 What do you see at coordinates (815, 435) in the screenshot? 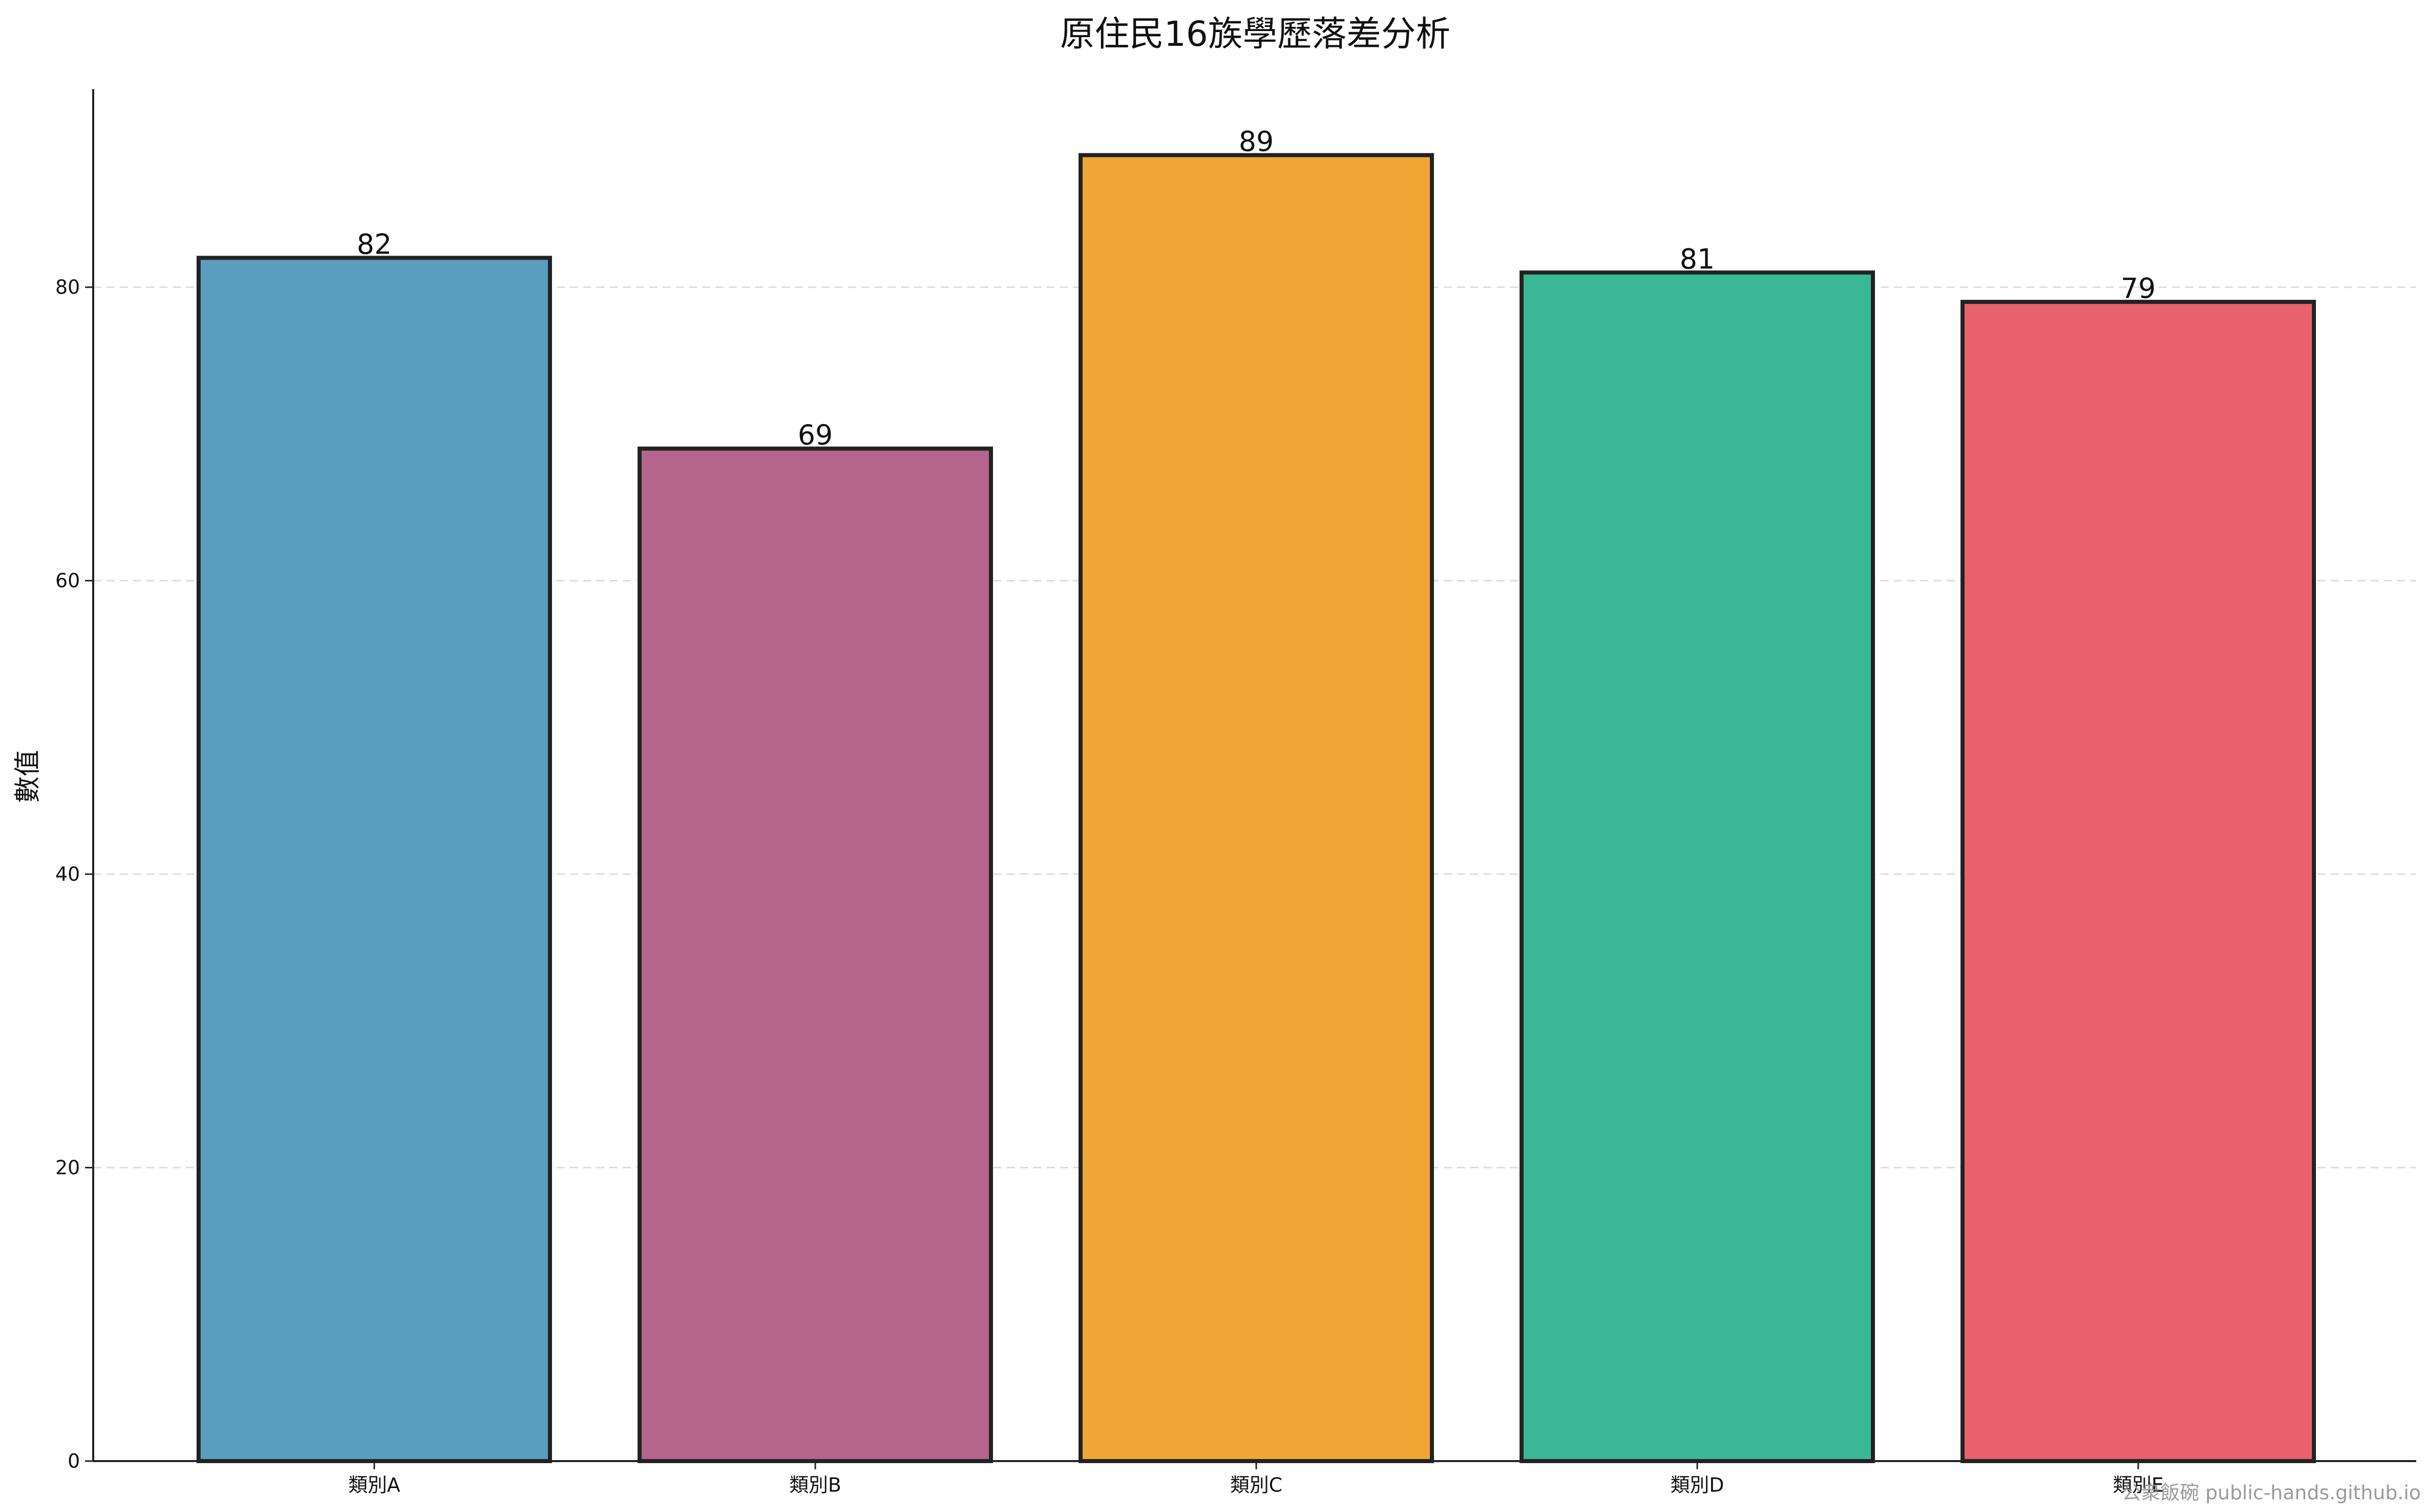
I see `bar-value-label: 69` at bounding box center [815, 435].